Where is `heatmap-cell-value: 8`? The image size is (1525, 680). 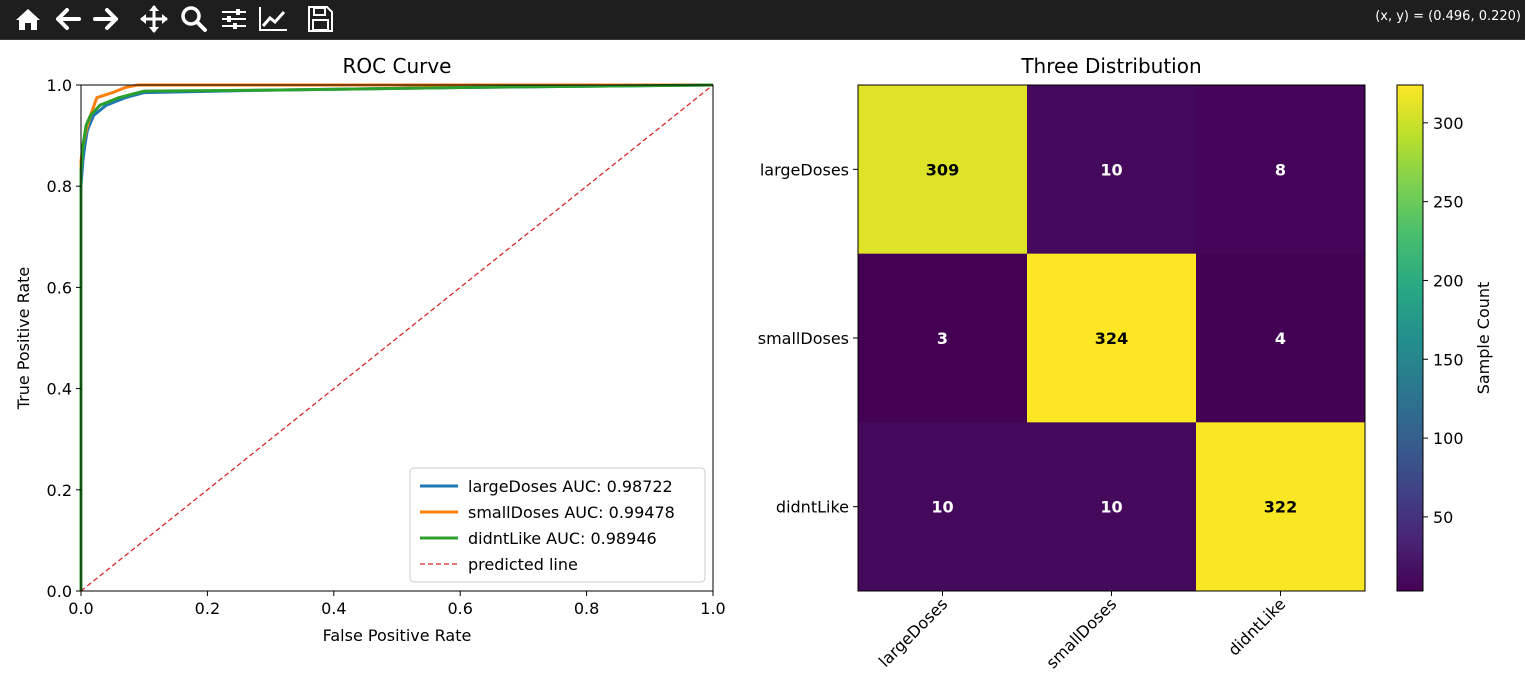 heatmap-cell-value: 8 is located at coordinates (1280, 169).